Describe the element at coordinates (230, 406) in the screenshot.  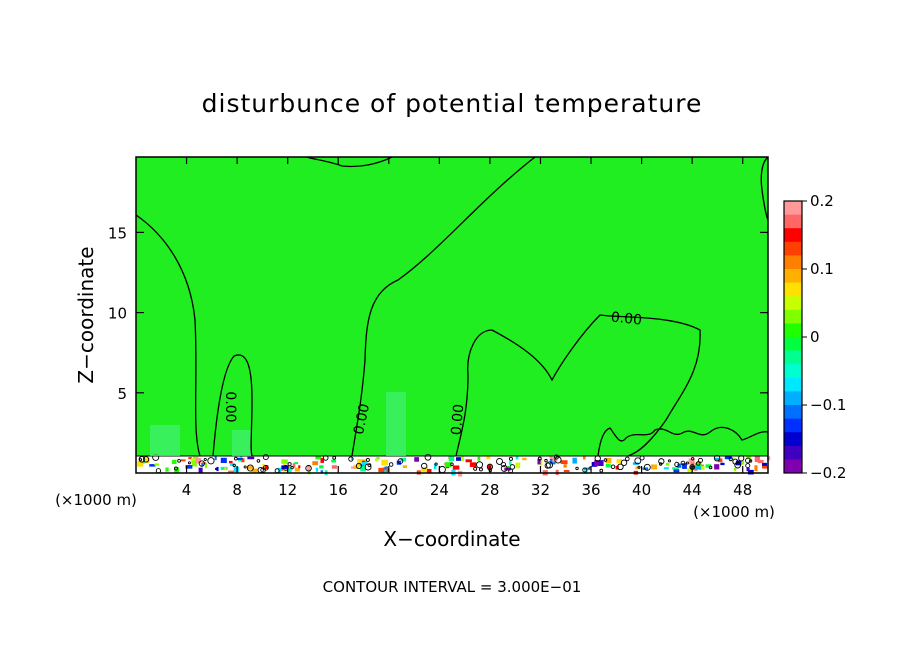
I see `contour-label: 0.00` at that location.